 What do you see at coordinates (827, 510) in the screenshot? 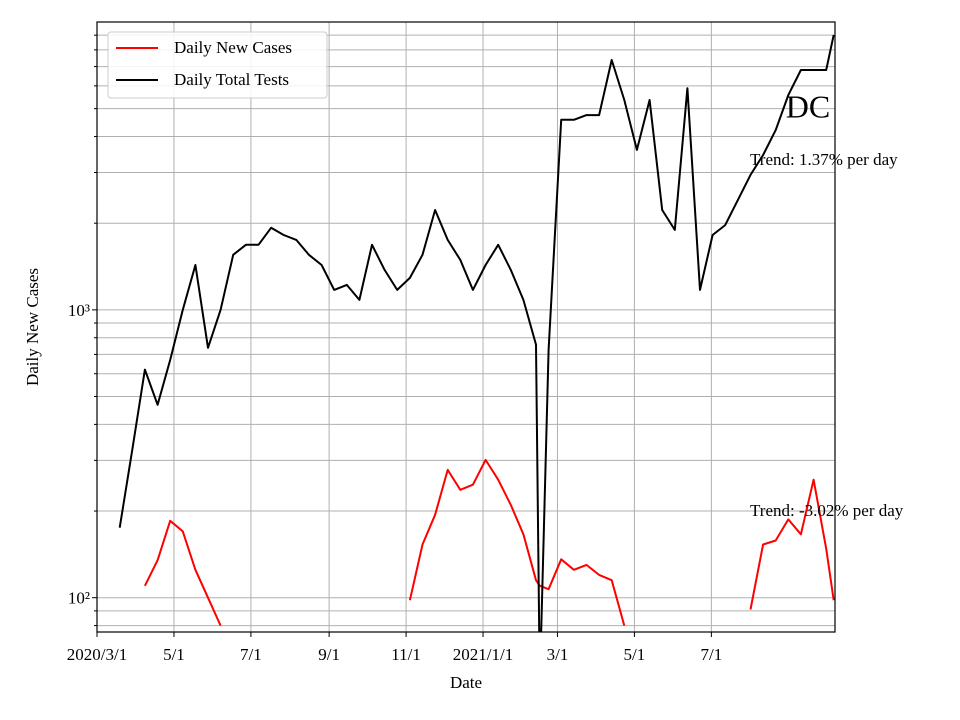
I see `annotation: Trend: -3.02% per day` at bounding box center [827, 510].